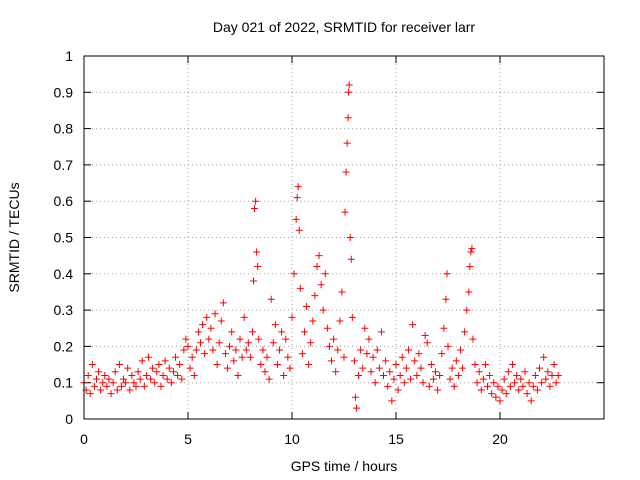  I want to click on y-tick-label: 0.1, so click(64, 383).